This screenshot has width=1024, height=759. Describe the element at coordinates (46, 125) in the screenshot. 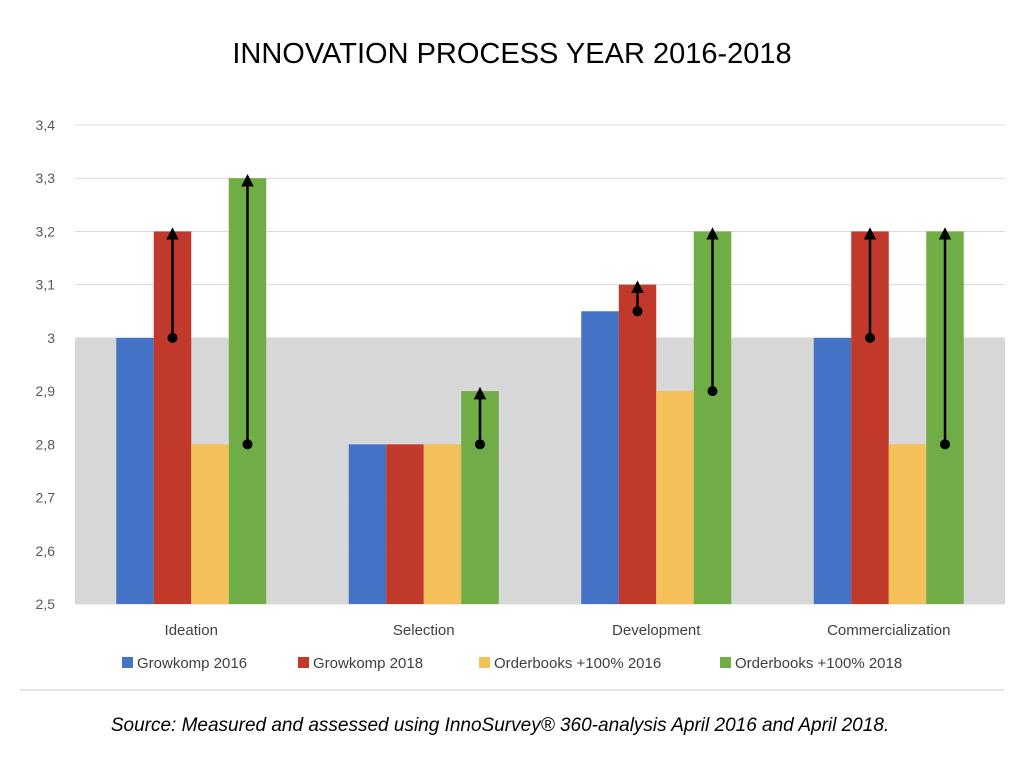

I see `y-tick-label: 3,4` at that location.